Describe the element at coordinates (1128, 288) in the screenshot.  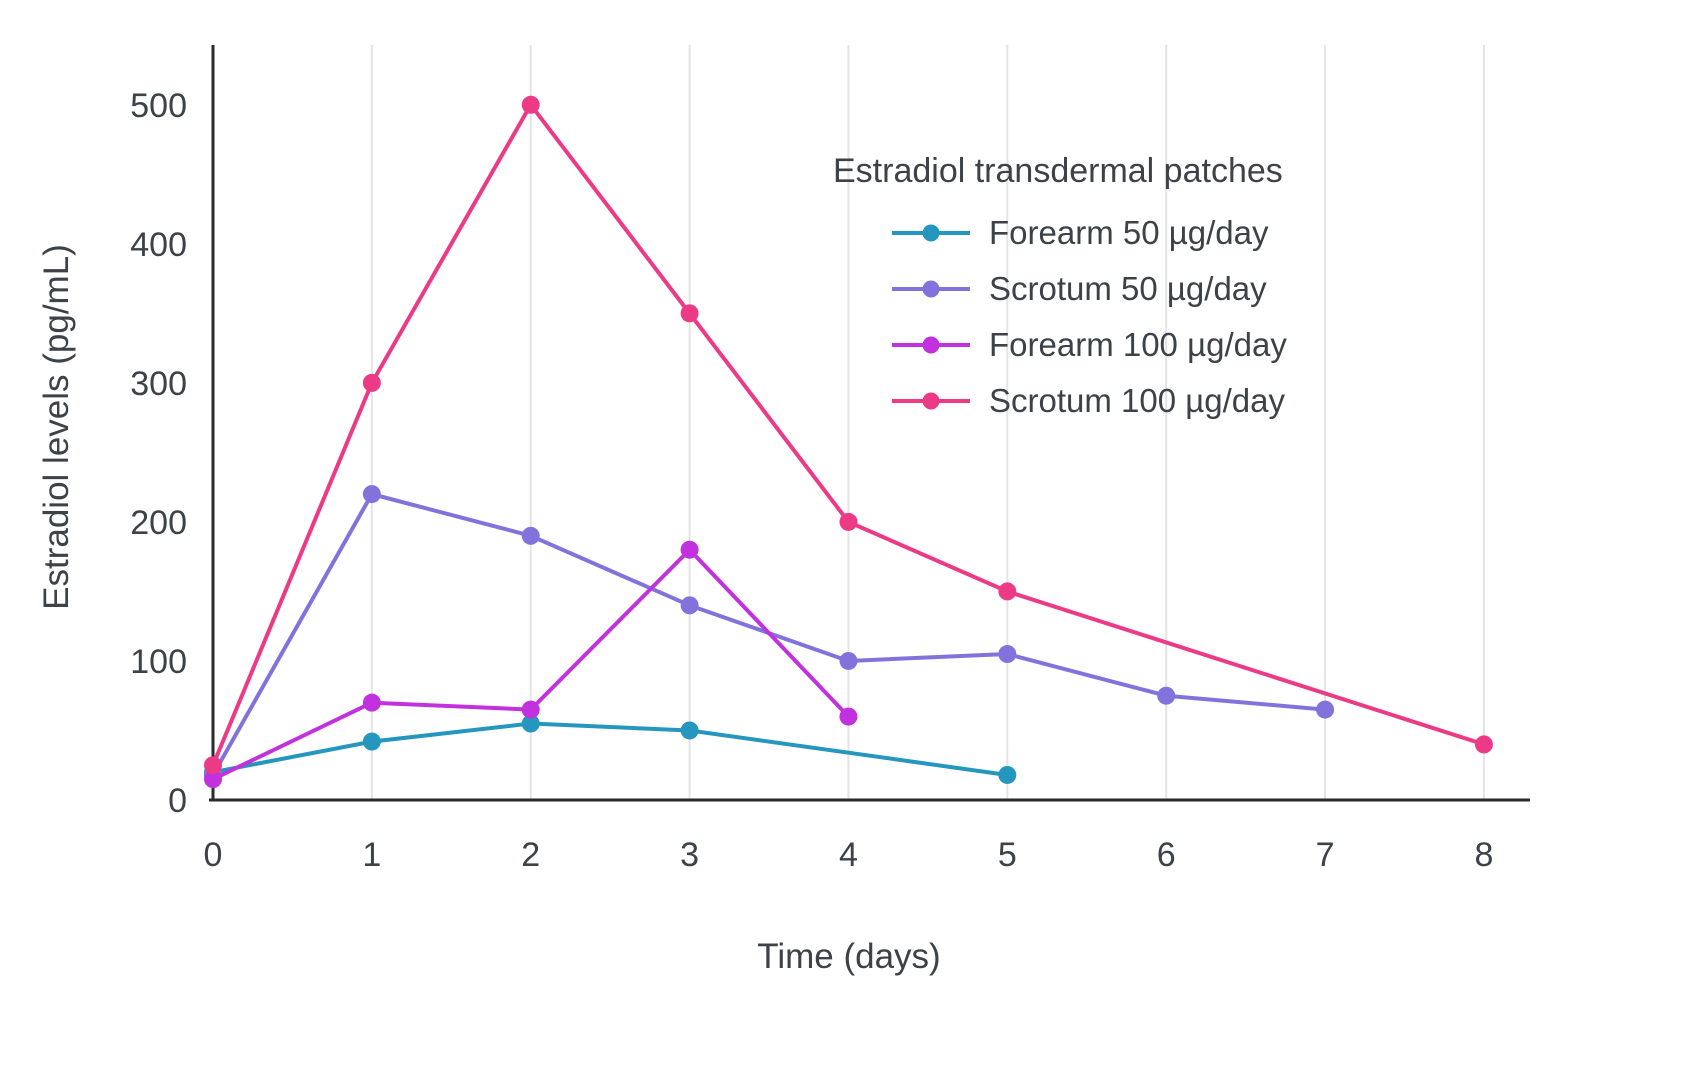
I see `legend-item-label: Scrotum 50 µg/day` at that location.